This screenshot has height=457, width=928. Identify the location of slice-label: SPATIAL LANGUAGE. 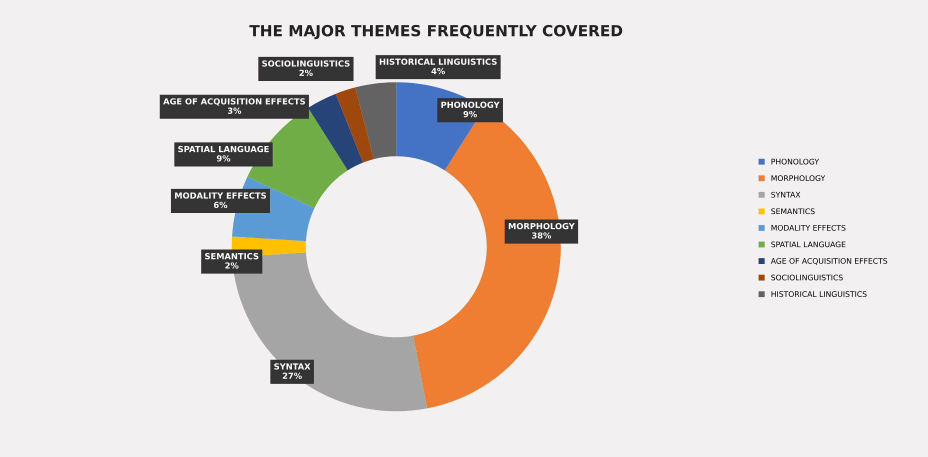
(223, 149).